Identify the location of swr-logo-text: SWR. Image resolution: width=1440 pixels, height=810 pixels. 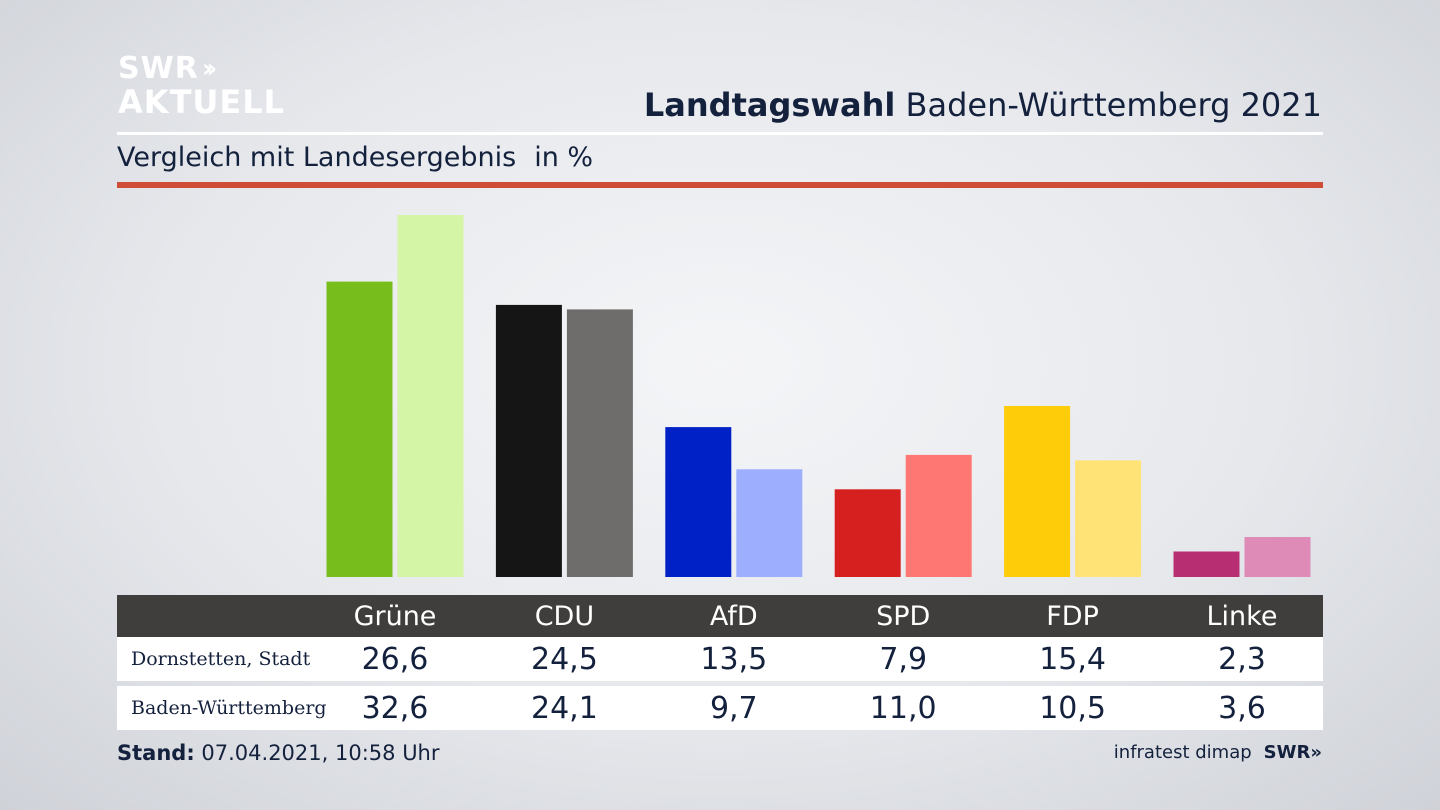
(1287, 752).